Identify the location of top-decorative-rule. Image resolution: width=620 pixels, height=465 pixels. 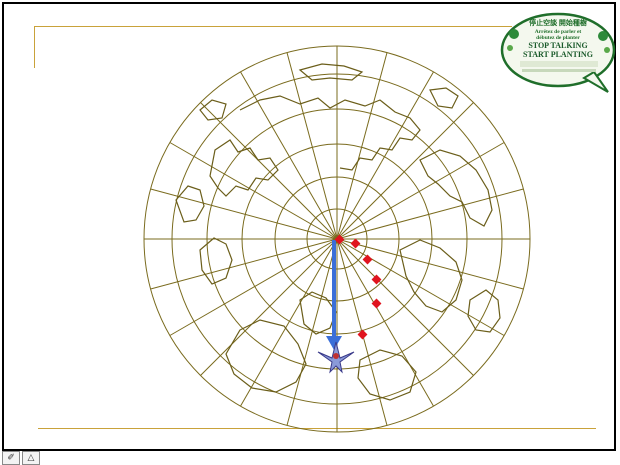
(273, 26).